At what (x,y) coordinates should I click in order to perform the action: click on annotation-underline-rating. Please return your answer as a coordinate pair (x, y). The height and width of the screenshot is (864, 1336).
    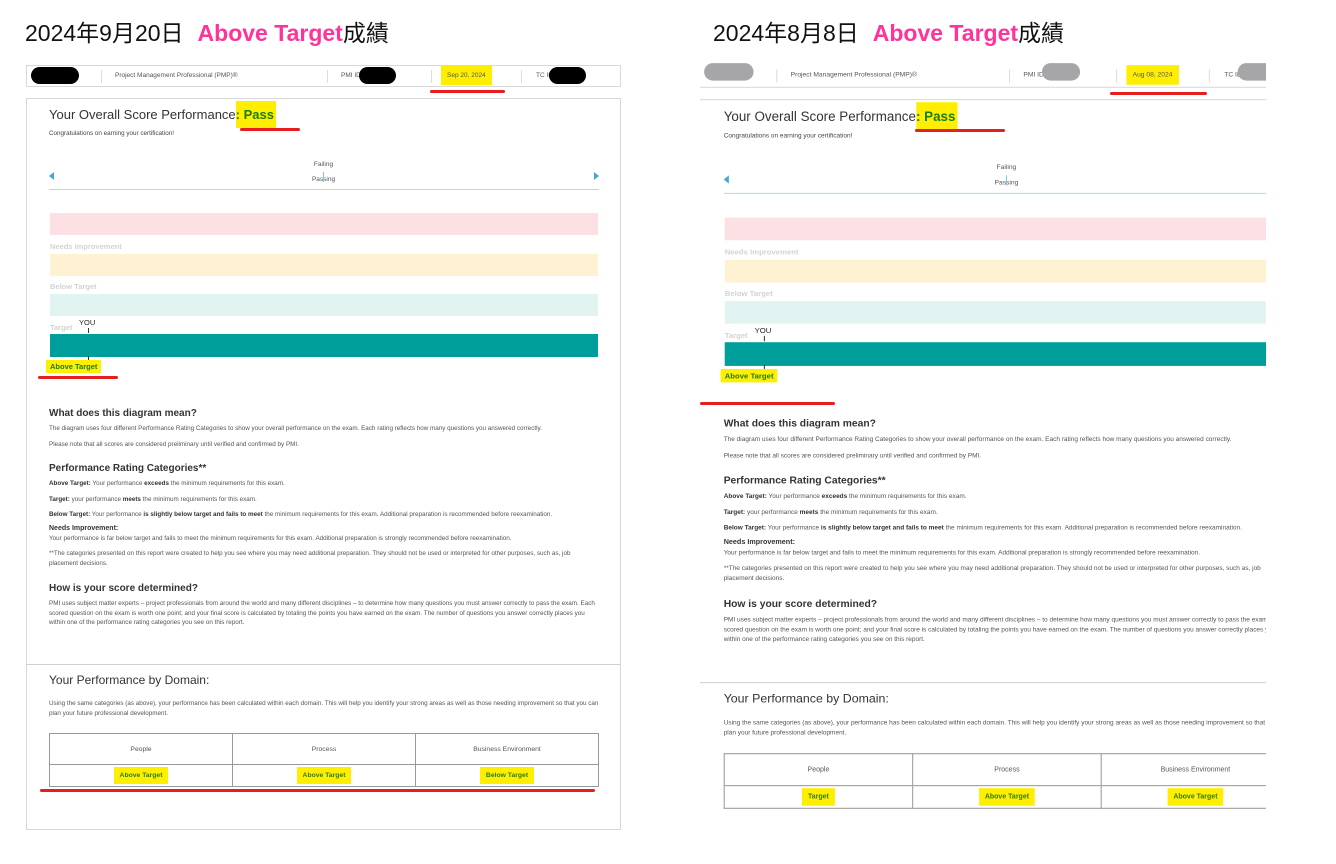
    Looking at the image, I should click on (767, 403).